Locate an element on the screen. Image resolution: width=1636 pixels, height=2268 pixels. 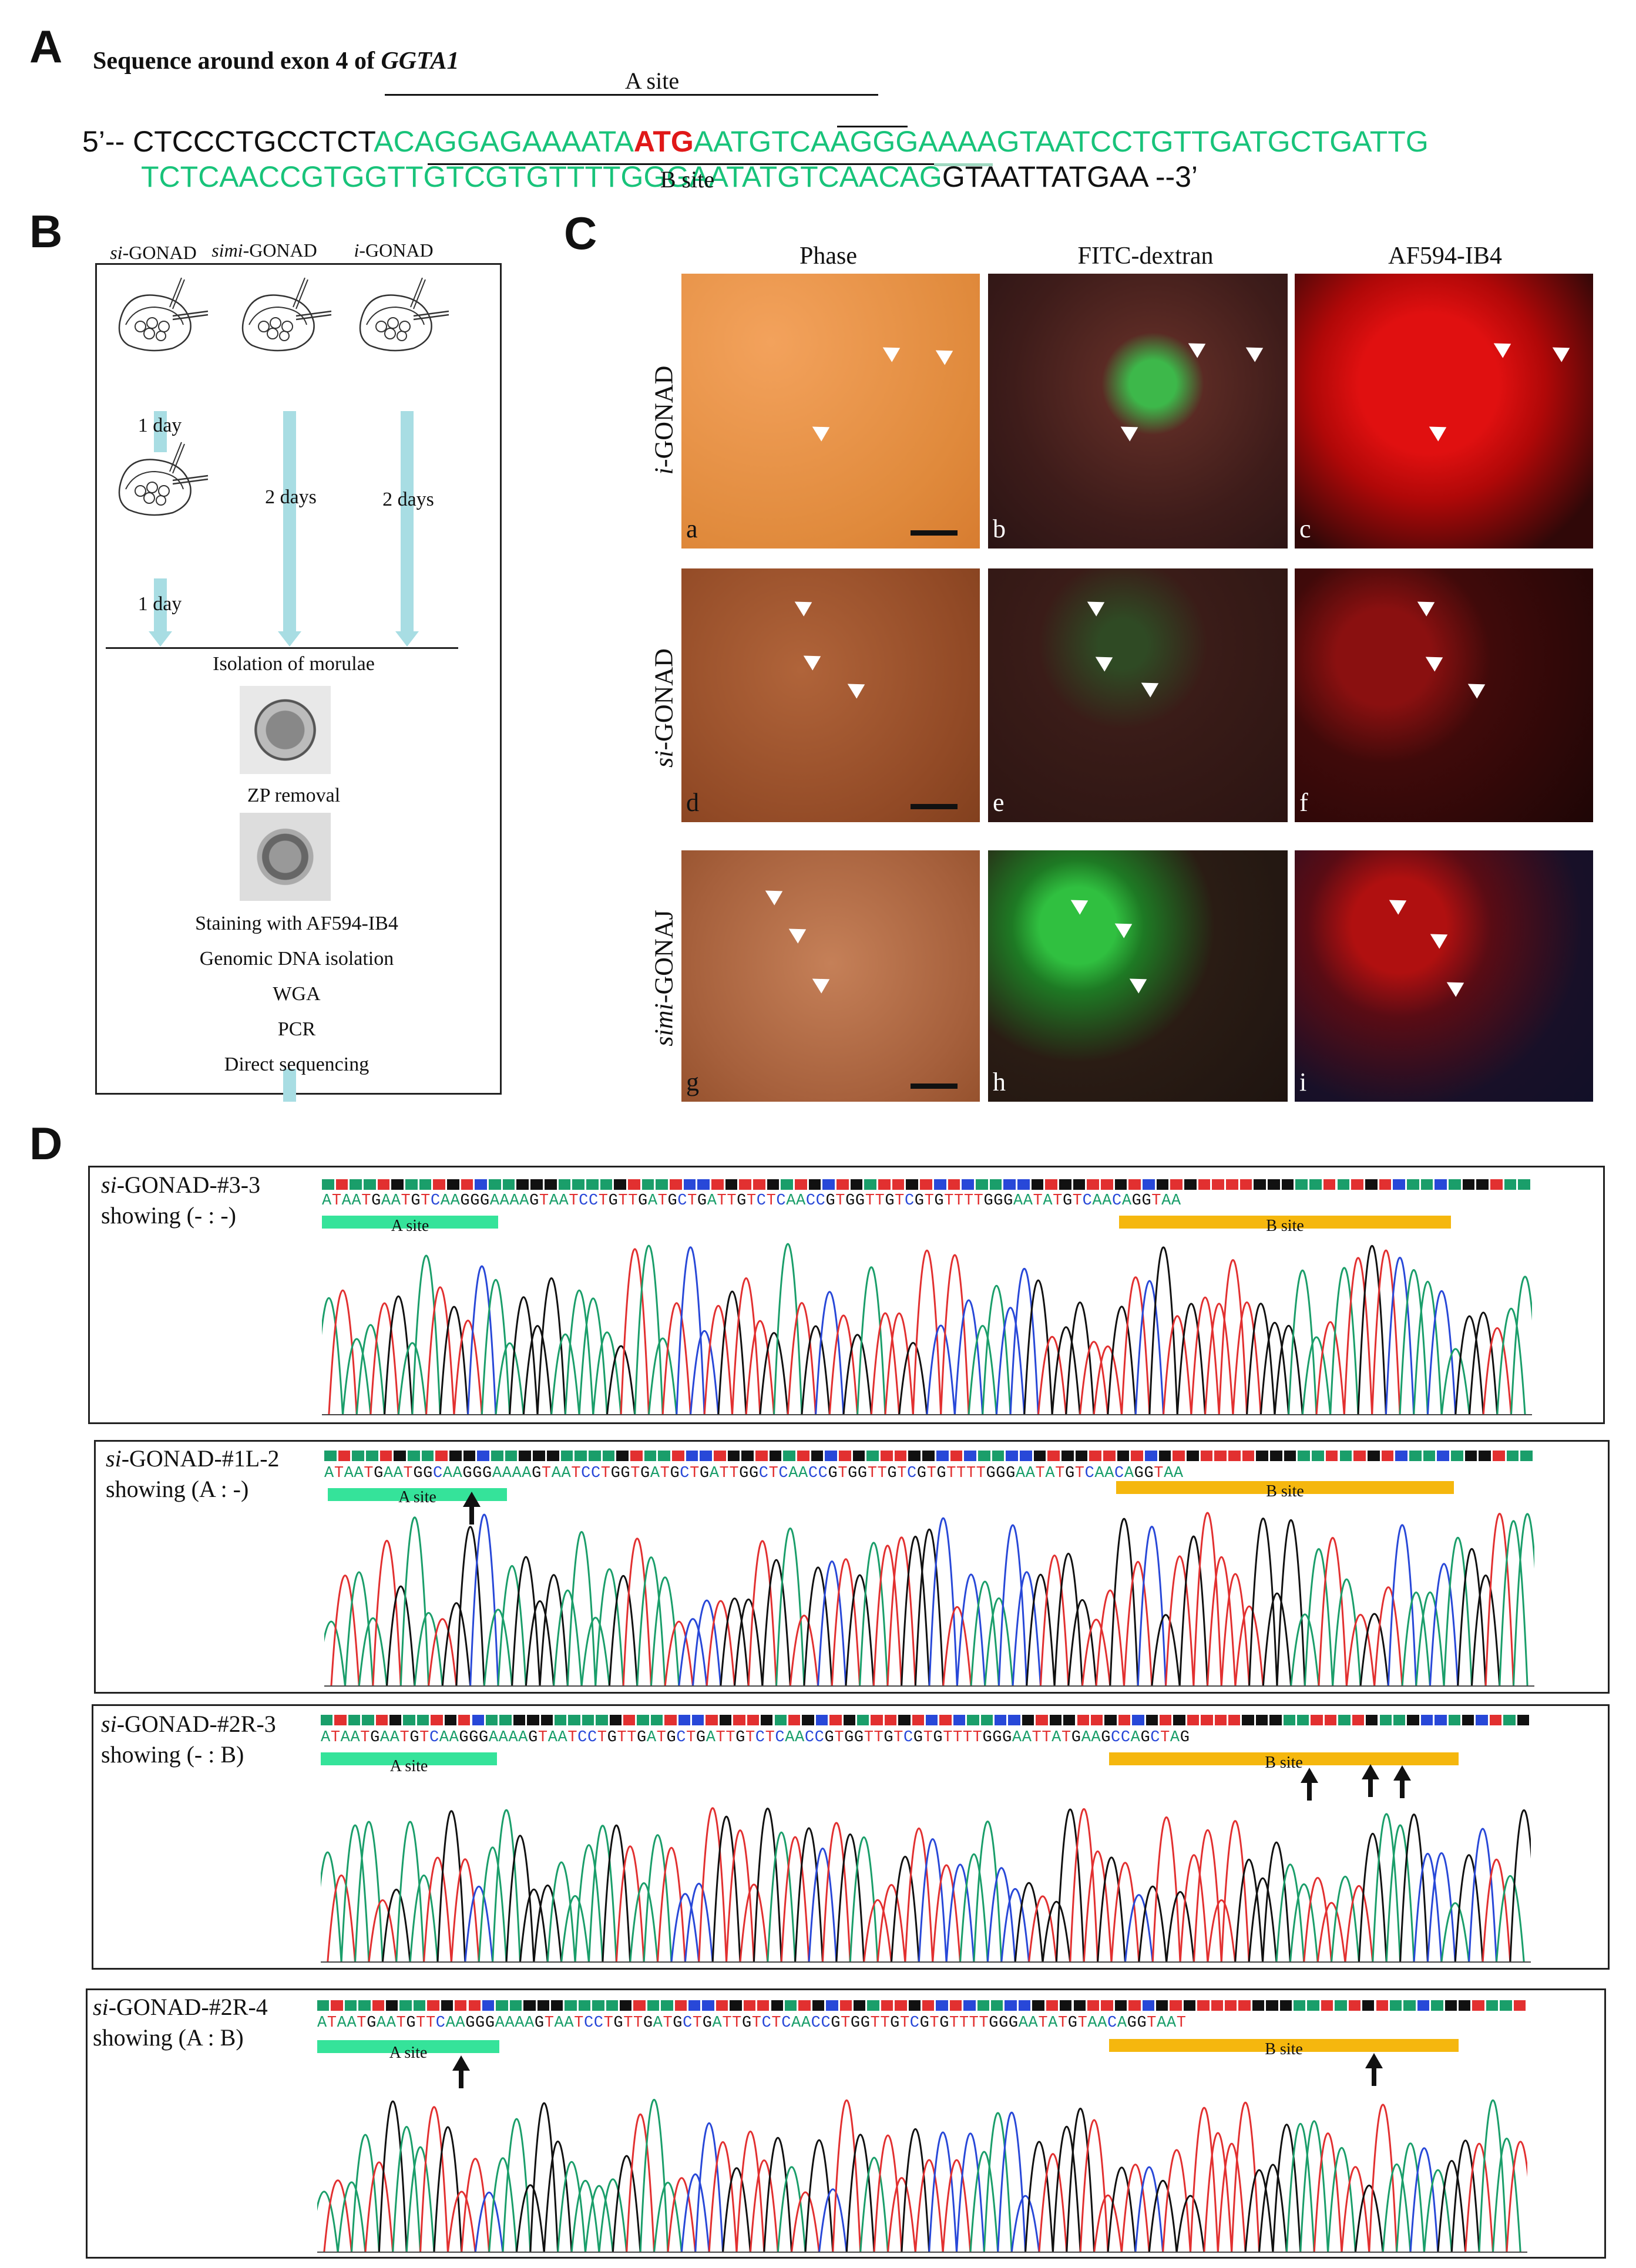
step-staining: Staining with AF594-IB4 is located at coordinates (296, 923).